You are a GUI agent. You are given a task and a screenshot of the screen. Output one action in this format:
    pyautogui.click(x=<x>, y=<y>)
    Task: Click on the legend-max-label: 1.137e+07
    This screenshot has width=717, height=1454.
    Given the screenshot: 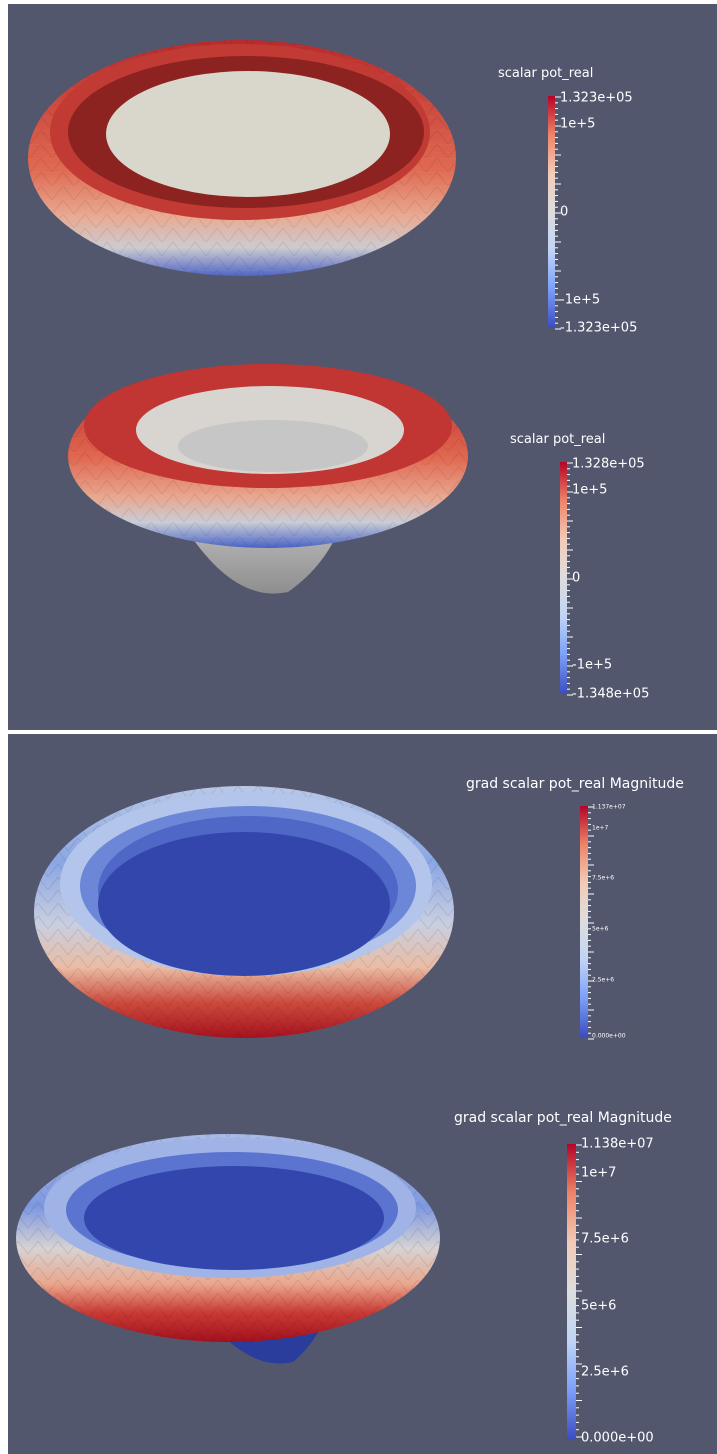 What is the action you would take?
    pyautogui.click(x=609, y=807)
    